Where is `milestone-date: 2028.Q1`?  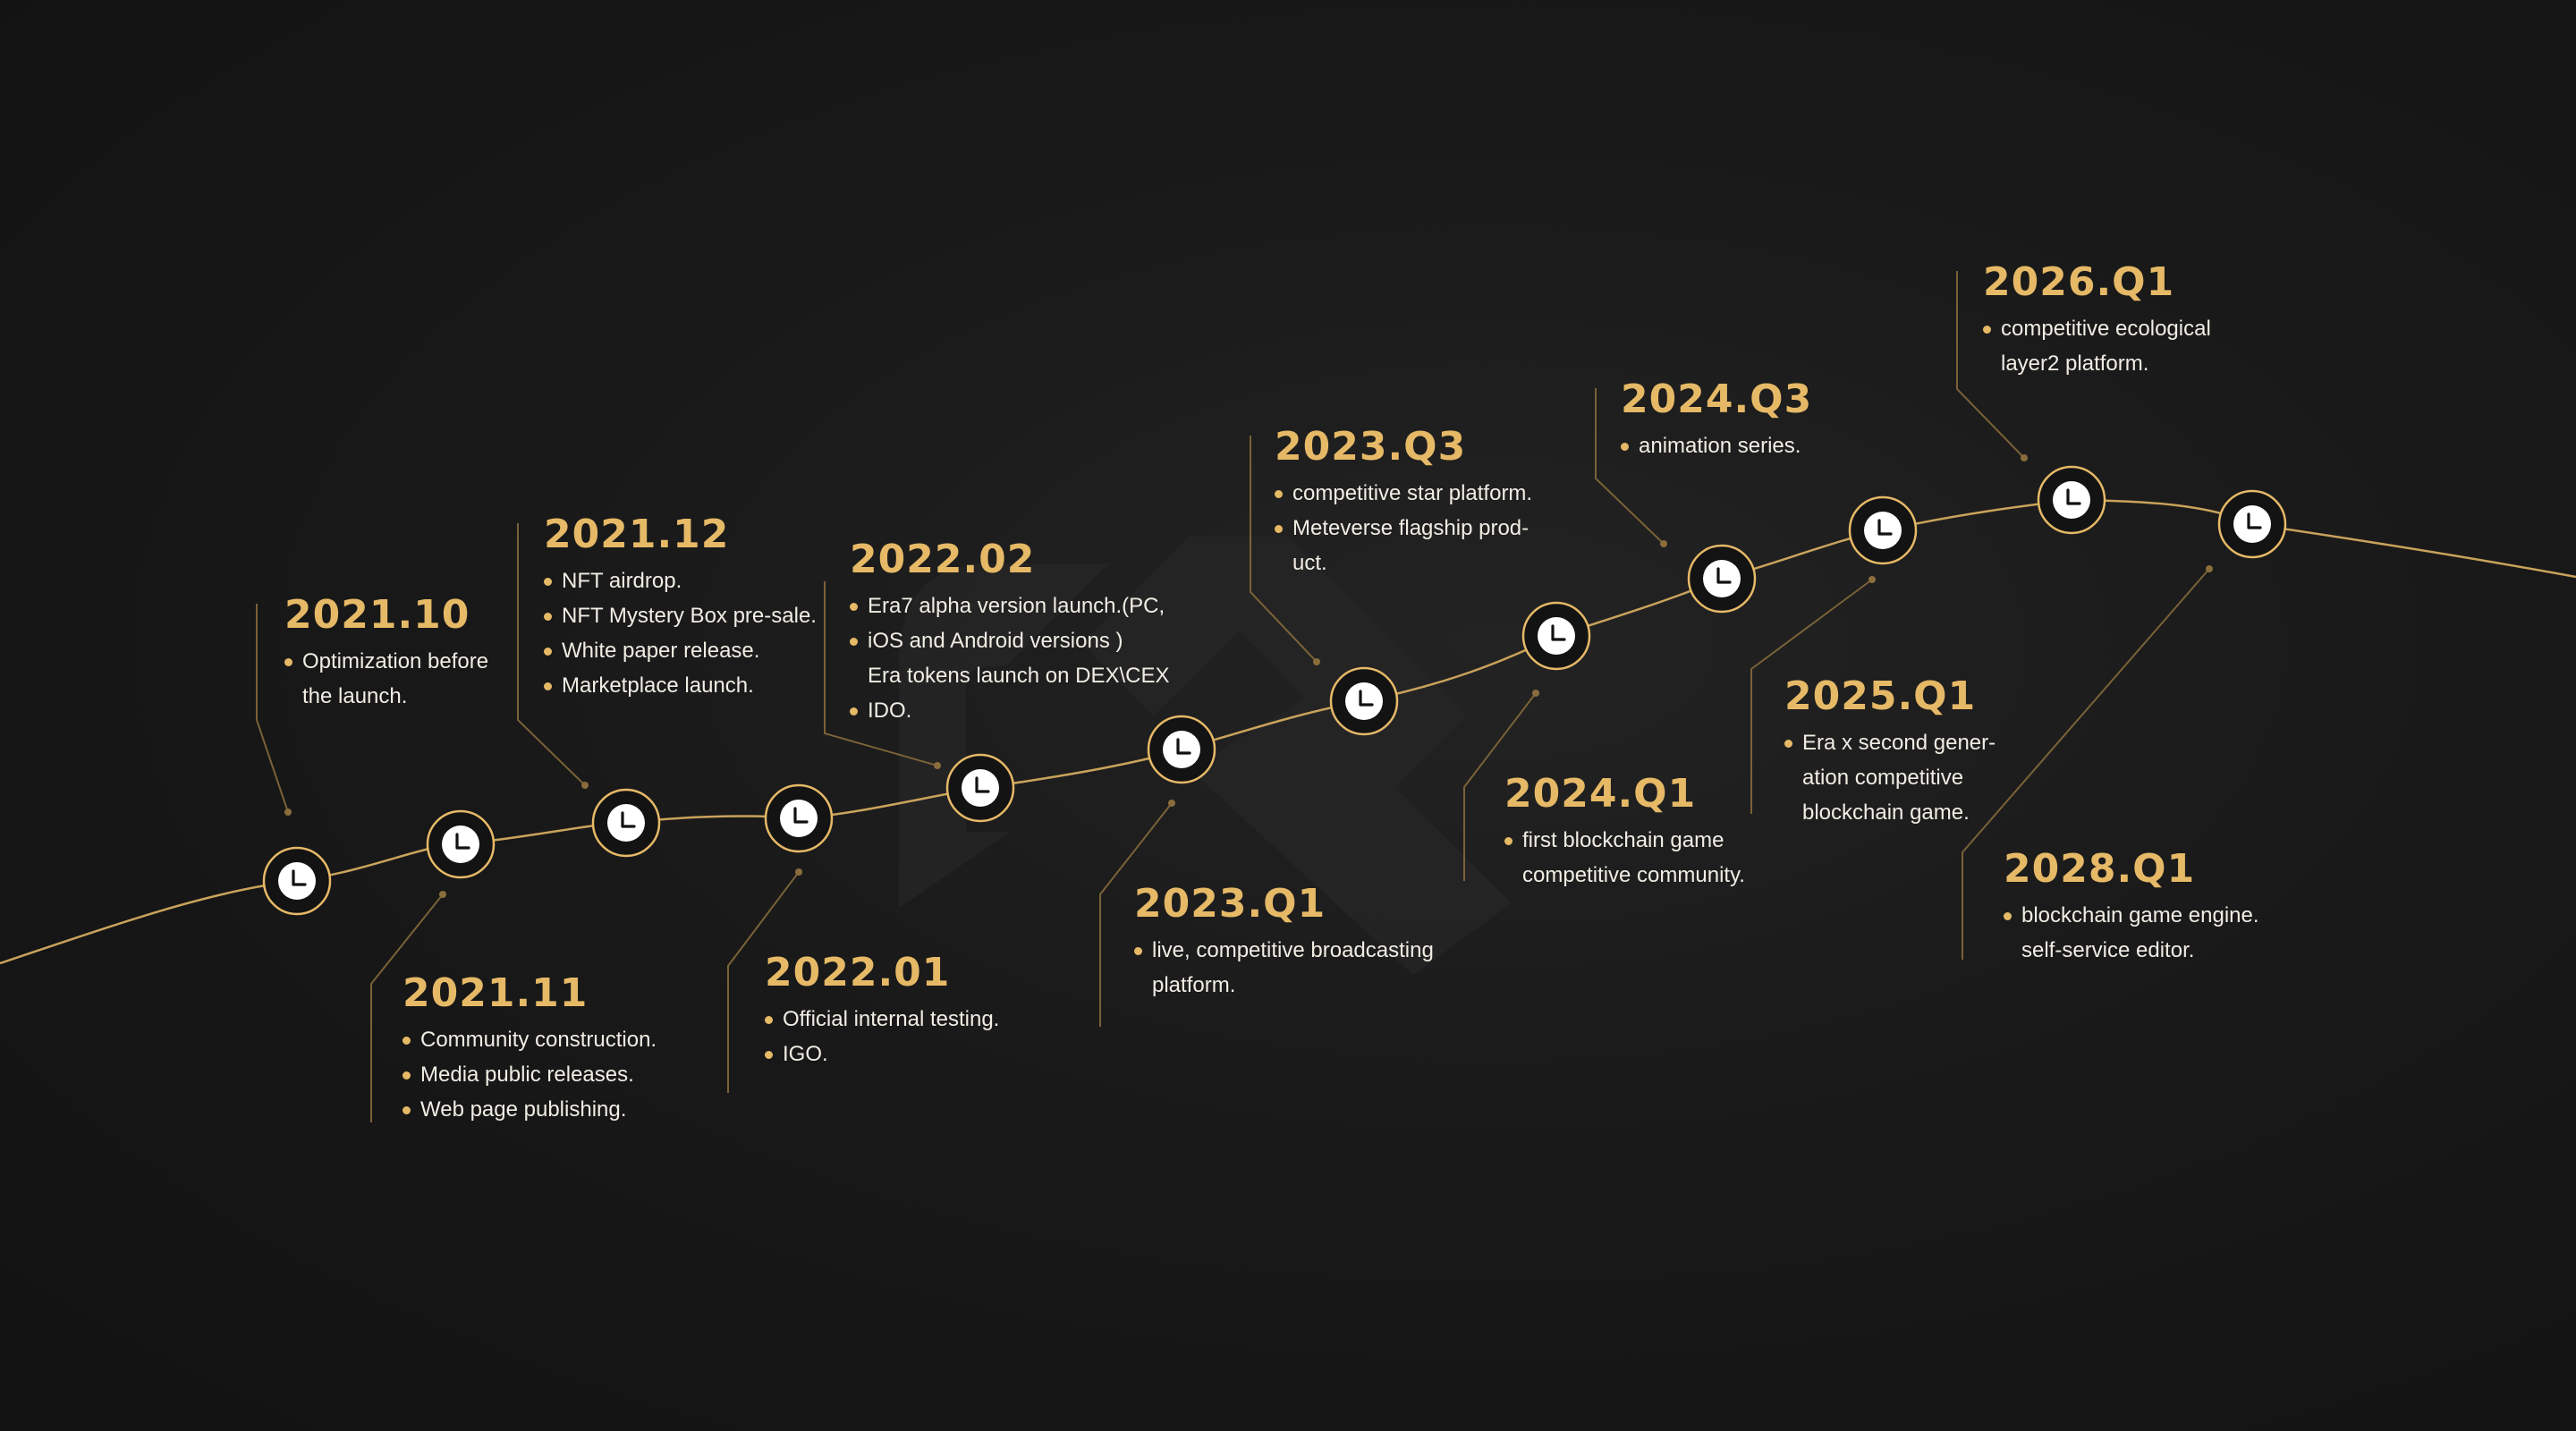
milestone-date: 2028.Q1 is located at coordinates (2100, 869).